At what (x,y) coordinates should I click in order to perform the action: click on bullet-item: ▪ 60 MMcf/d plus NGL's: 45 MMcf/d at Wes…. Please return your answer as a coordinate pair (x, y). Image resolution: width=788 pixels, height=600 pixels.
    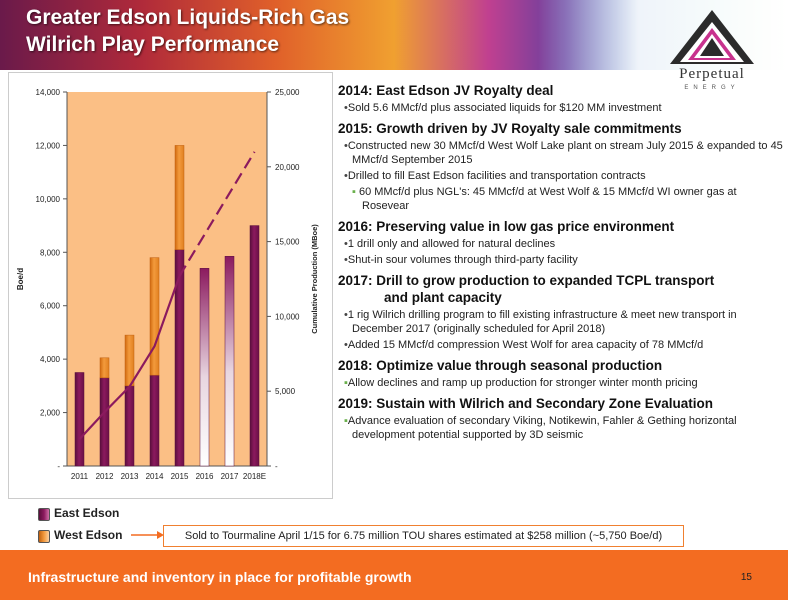
    Looking at the image, I should click on (567, 199).